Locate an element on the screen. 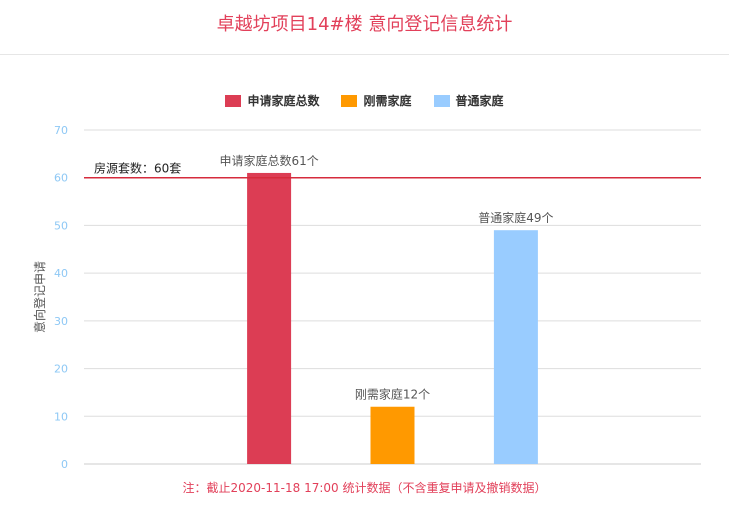 The image size is (729, 508). y-axis-label: 意向登记申请 is located at coordinates (39, 297).